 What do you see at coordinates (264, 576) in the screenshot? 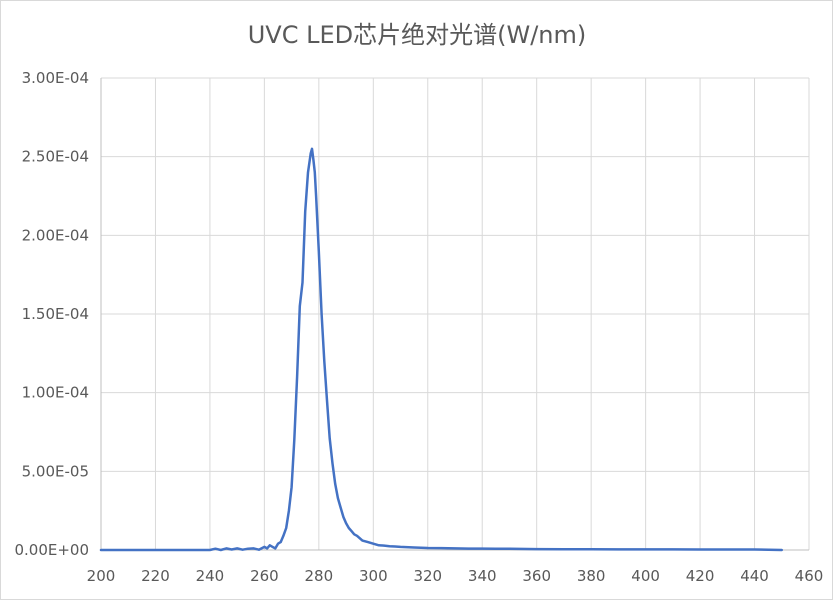
I see `x-tick-label: 260` at bounding box center [264, 576].